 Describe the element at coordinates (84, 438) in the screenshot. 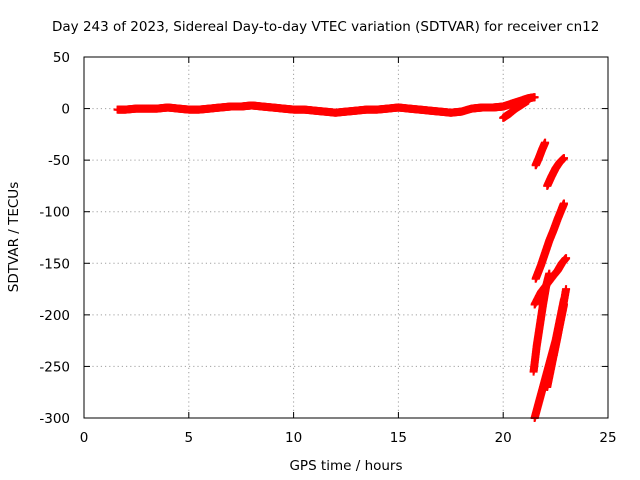

I see `x-tick-label: 0` at that location.